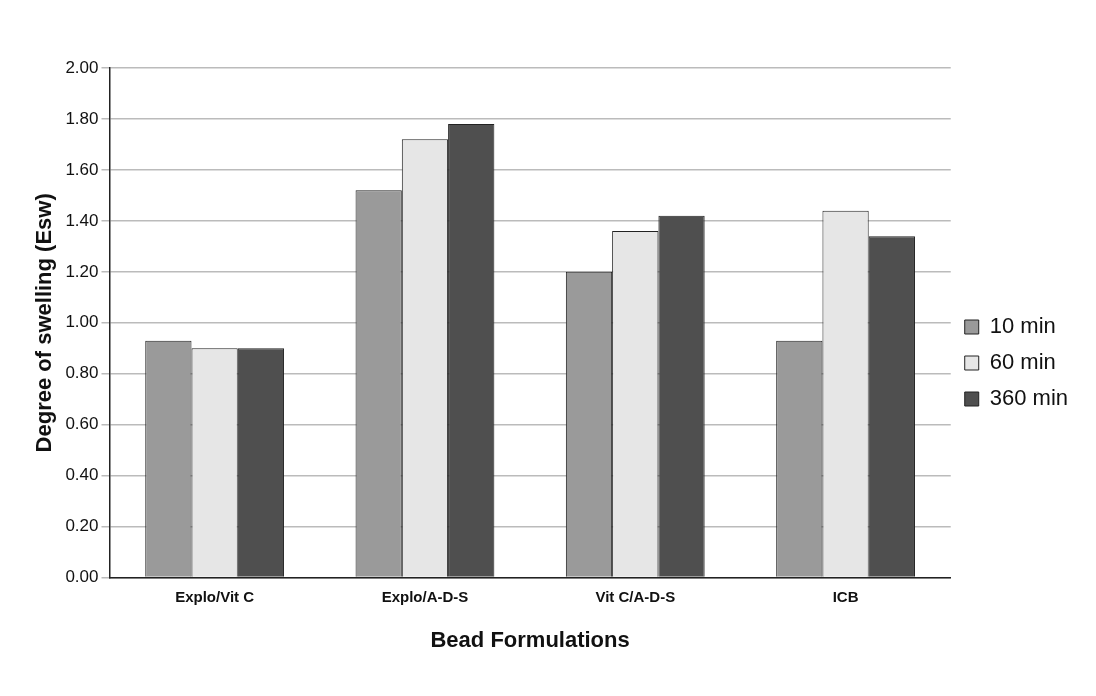 The width and height of the screenshot is (1096, 696). What do you see at coordinates (1029, 398) in the screenshot?
I see `legend-label: 360 min` at bounding box center [1029, 398].